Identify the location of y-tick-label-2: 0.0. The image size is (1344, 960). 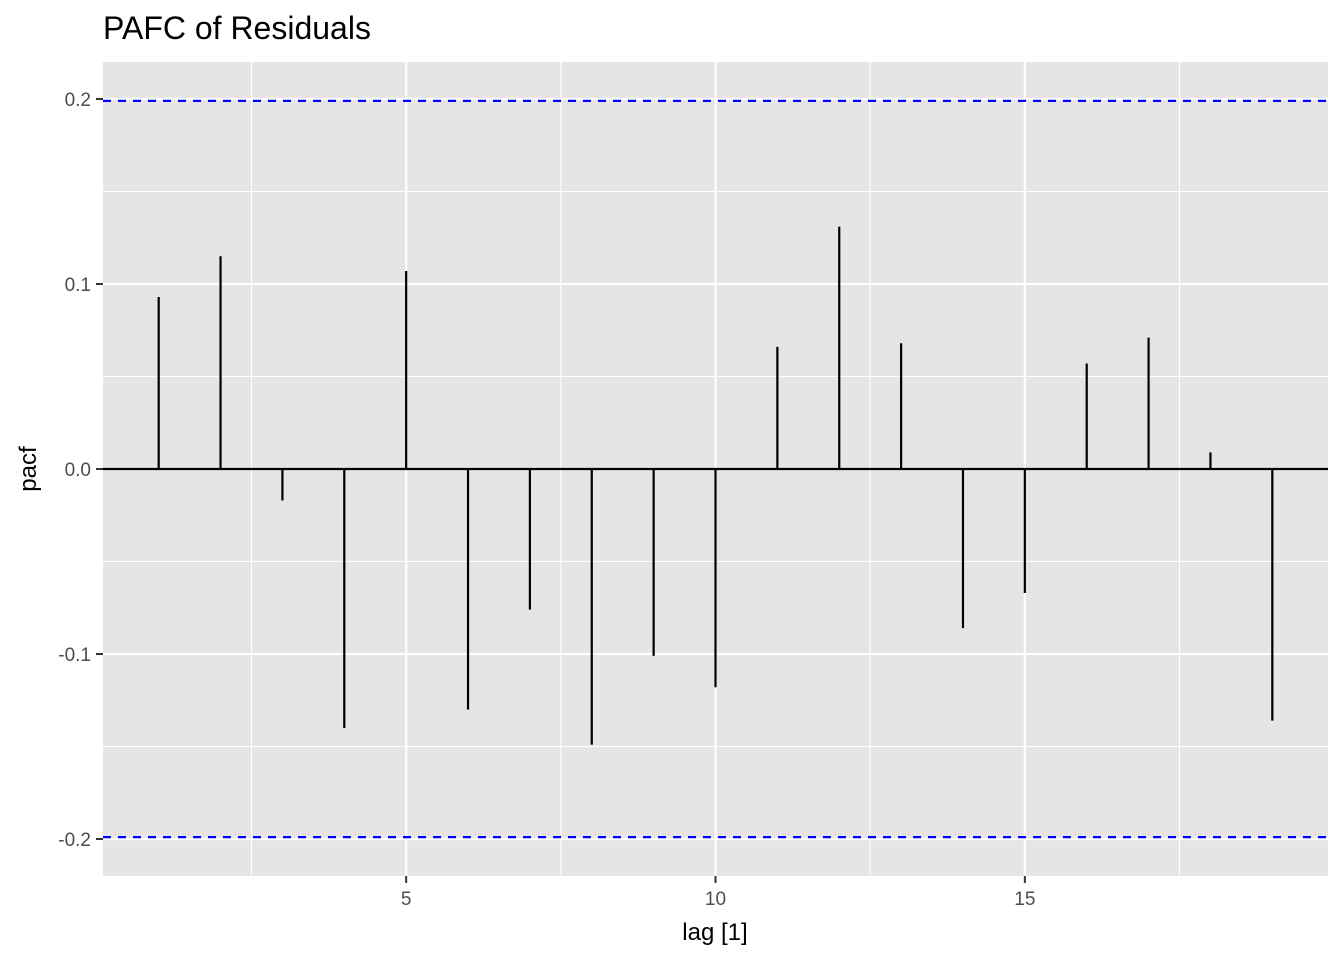
(78, 470).